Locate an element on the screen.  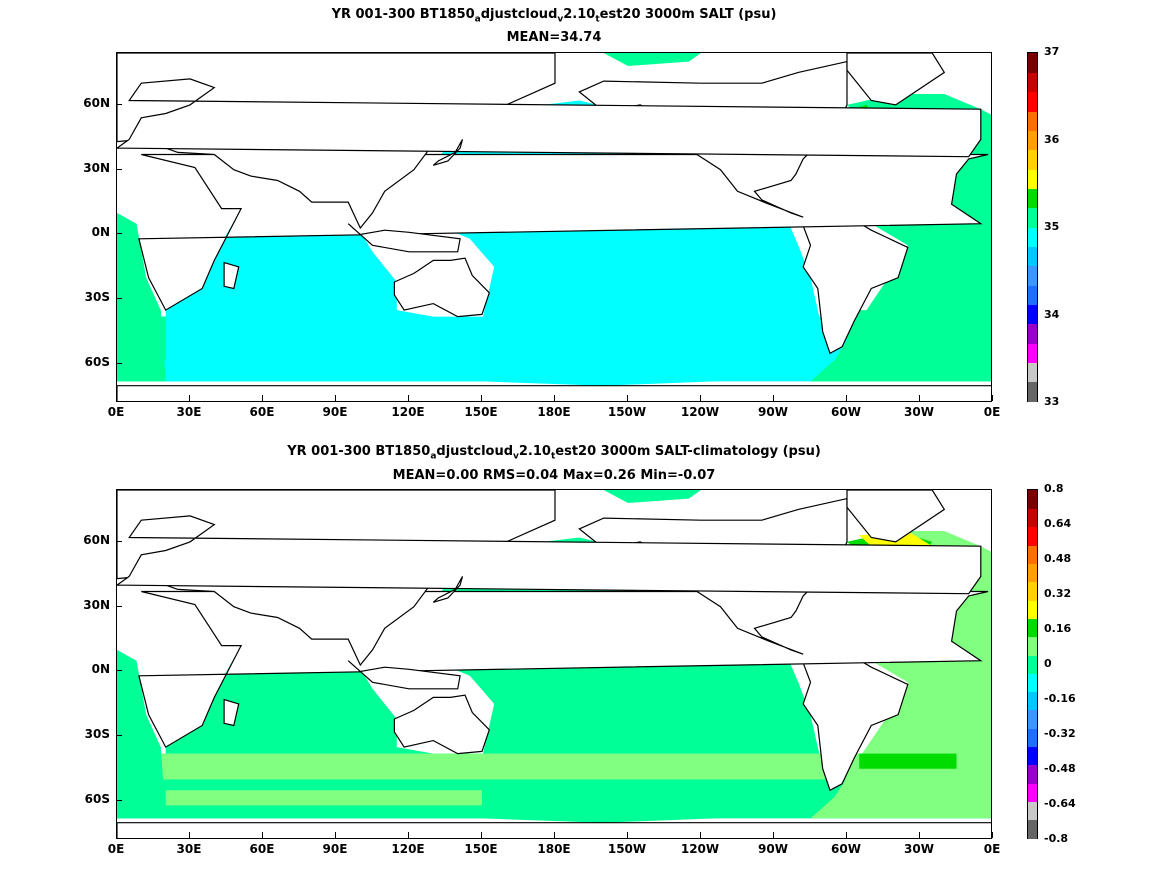
chart-subtitle: MEAN=0.00 RMS=0.04 Max=0.26 Min=-0.07 is located at coordinates (554, 475).